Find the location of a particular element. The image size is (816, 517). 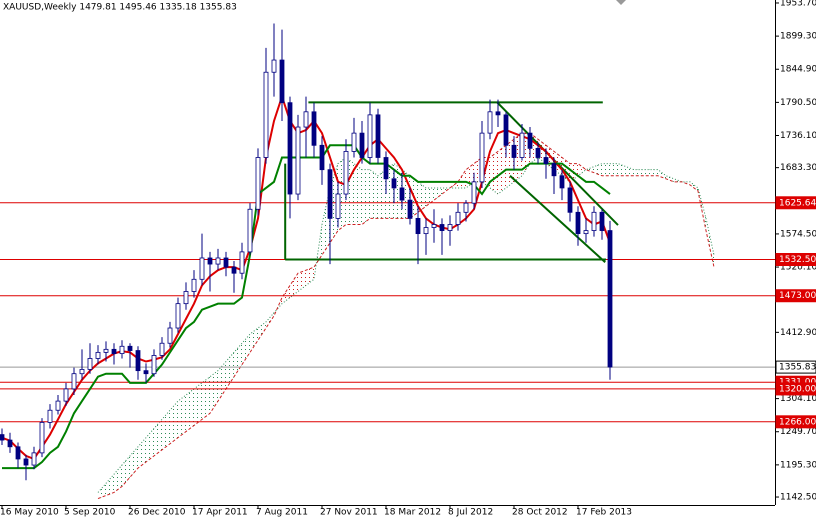

level-label: 1320.00 is located at coordinates (797, 389).